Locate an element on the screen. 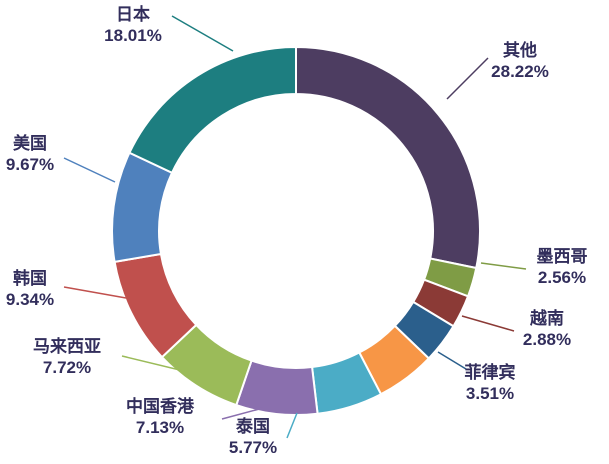 The width and height of the screenshot is (609, 464). slice-percent: 2.56% is located at coordinates (562, 278).